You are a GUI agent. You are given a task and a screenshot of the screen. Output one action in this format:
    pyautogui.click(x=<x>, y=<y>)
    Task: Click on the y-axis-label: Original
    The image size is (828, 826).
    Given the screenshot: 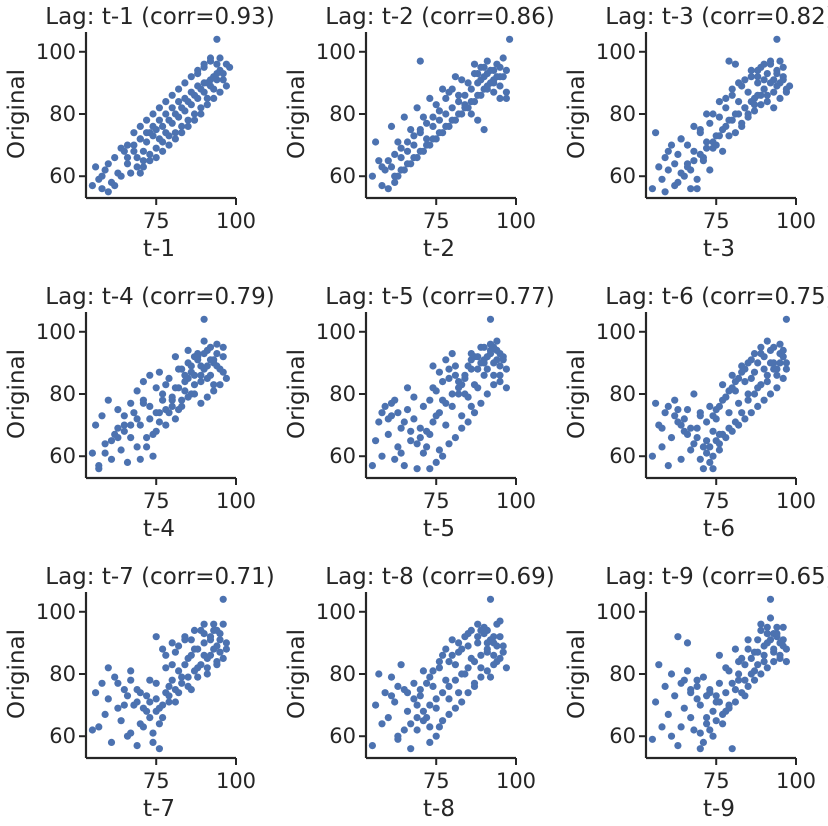 What is the action you would take?
    pyautogui.click(x=577, y=114)
    